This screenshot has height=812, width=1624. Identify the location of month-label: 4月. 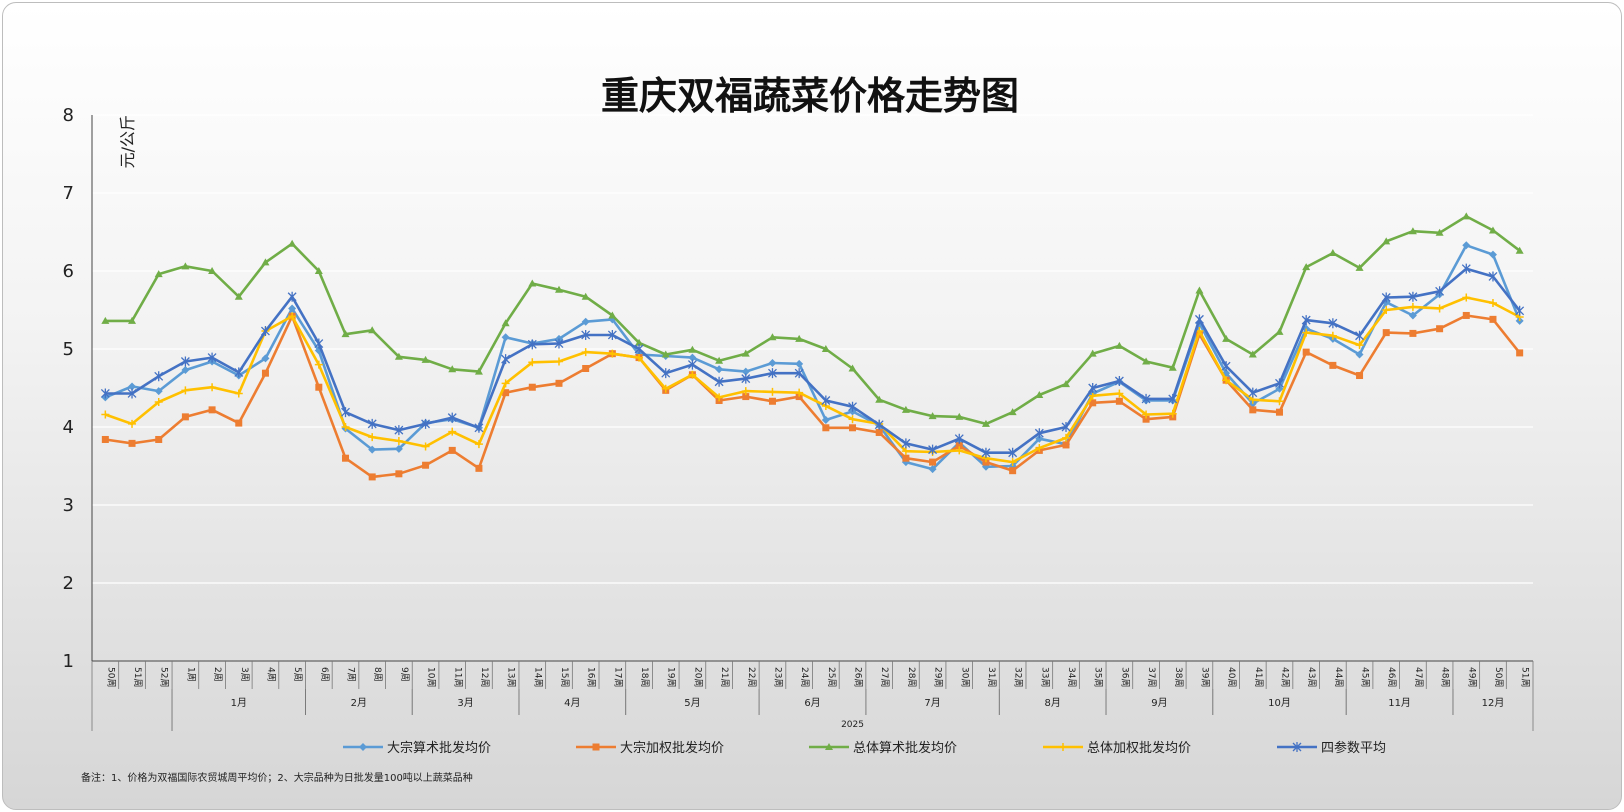
(572, 703).